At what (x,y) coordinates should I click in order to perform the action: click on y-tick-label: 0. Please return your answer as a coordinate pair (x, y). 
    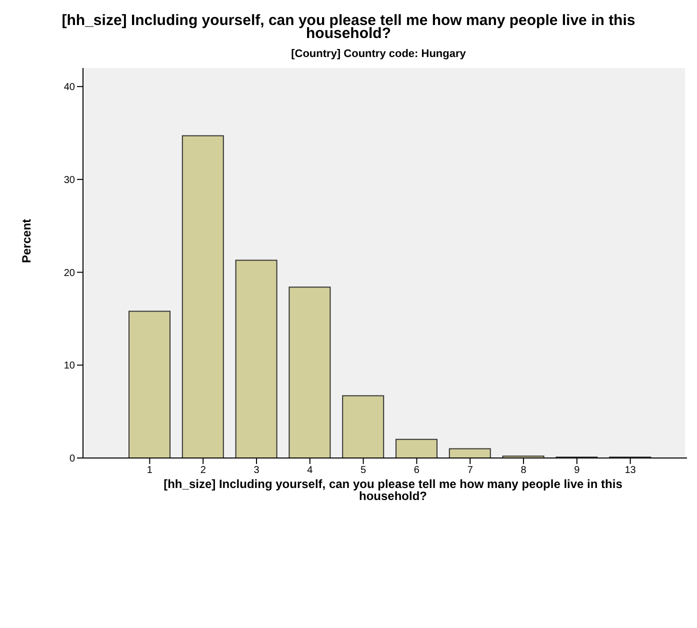
    Looking at the image, I should click on (72, 459).